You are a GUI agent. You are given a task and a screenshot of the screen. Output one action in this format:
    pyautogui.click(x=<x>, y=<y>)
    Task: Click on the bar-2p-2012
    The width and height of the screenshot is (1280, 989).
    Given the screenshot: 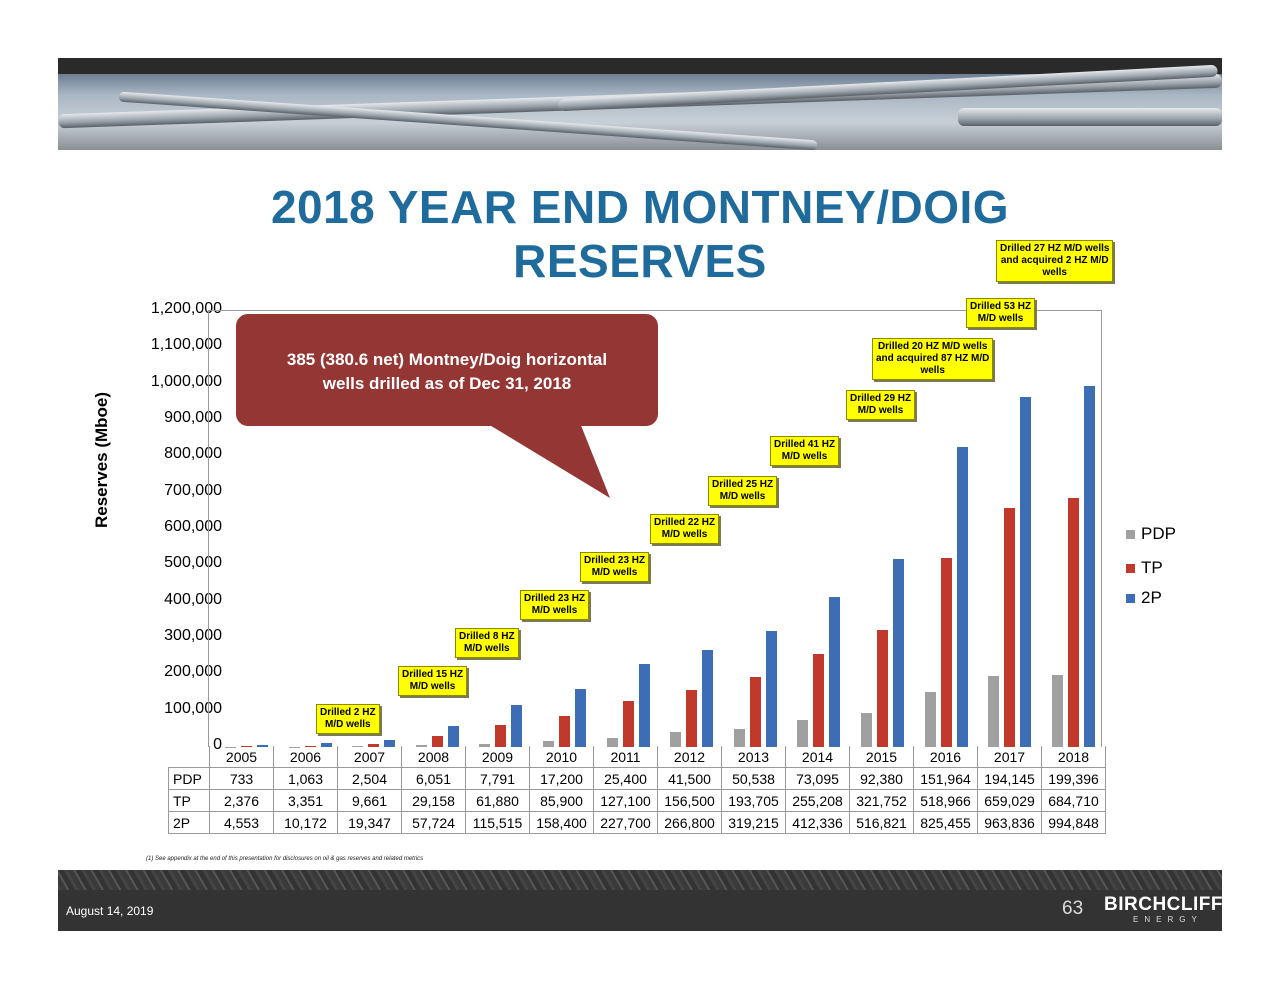 What is the action you would take?
    pyautogui.click(x=708, y=698)
    